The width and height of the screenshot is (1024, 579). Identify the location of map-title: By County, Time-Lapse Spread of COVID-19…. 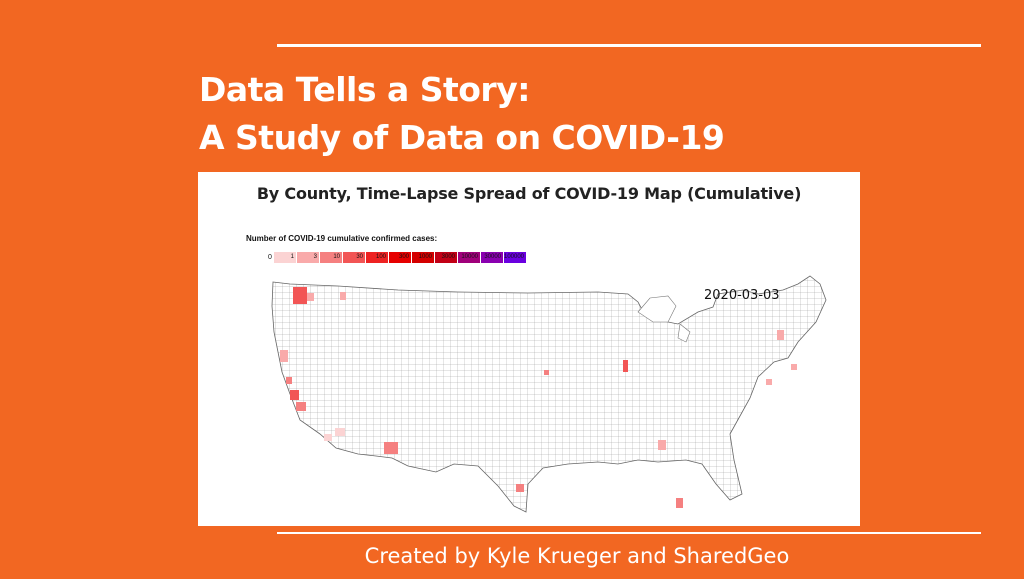
(529, 193).